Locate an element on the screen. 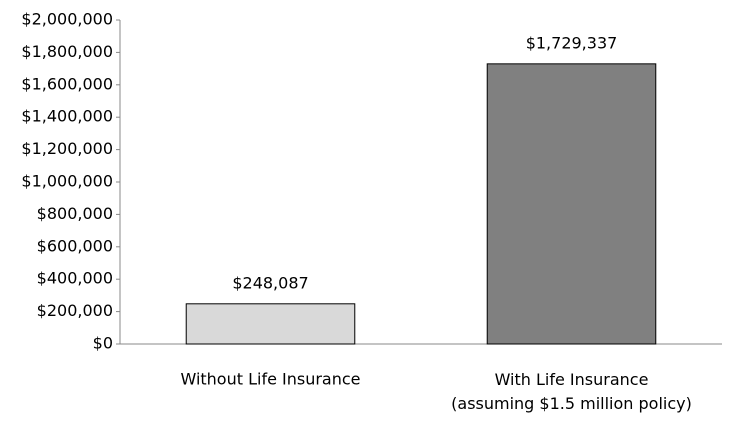 The image size is (738, 432). y-tick-label: $1,800,000 is located at coordinates (67, 51).